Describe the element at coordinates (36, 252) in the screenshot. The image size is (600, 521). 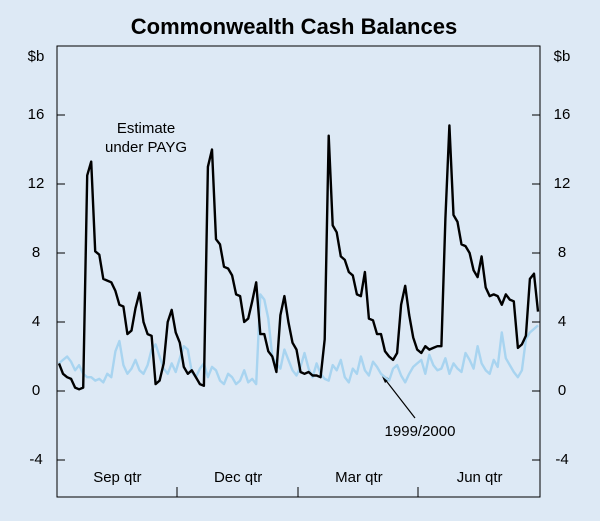
I see `y-tick-label: 8` at that location.